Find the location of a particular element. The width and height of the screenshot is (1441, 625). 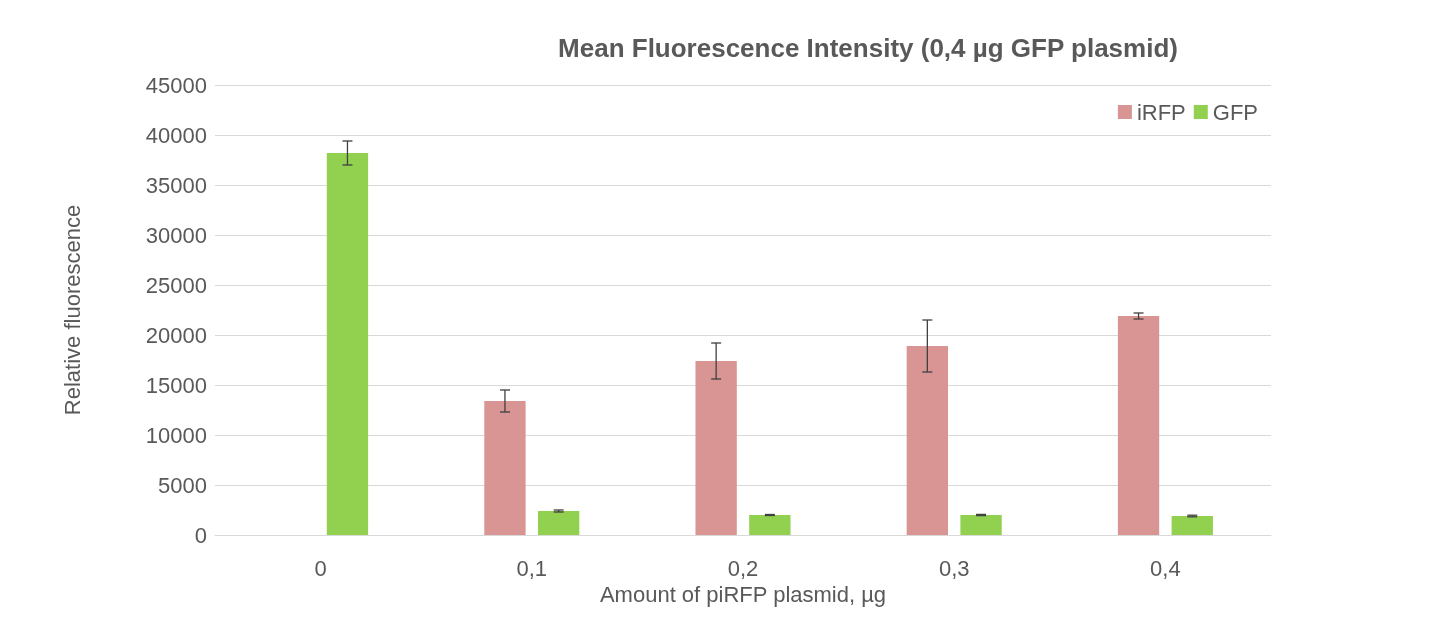

y-tick-label: 30000 is located at coordinates (176, 235).